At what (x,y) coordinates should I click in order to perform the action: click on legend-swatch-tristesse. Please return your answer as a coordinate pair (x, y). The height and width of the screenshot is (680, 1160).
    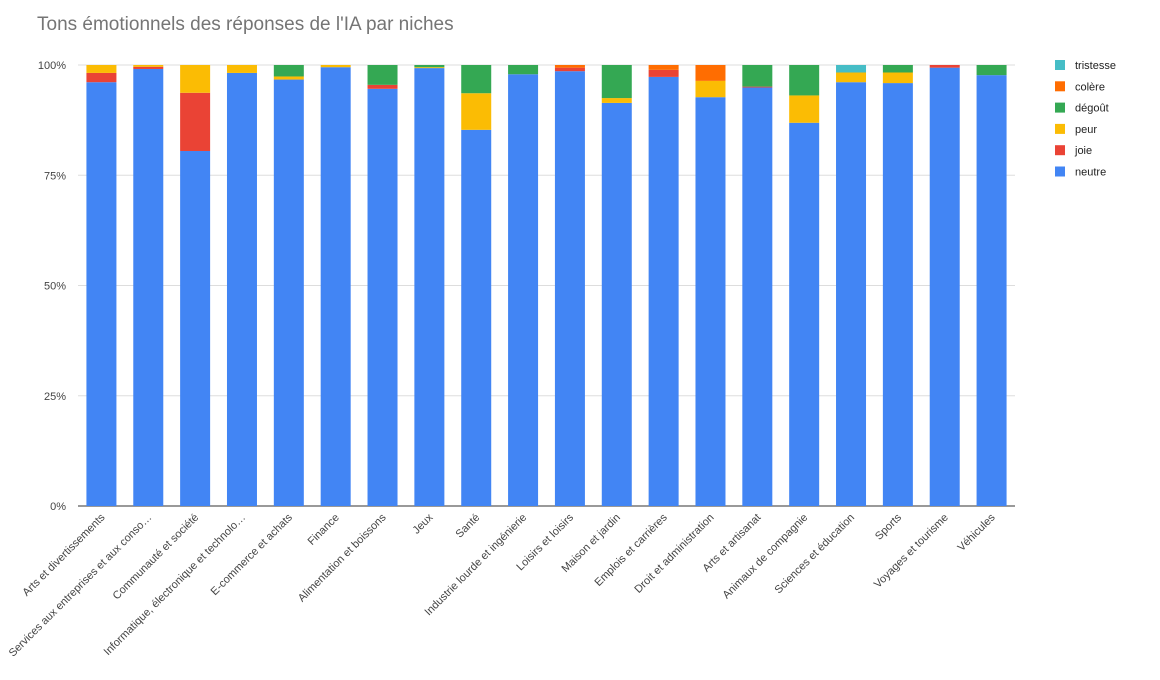
    Looking at the image, I should click on (1060, 65).